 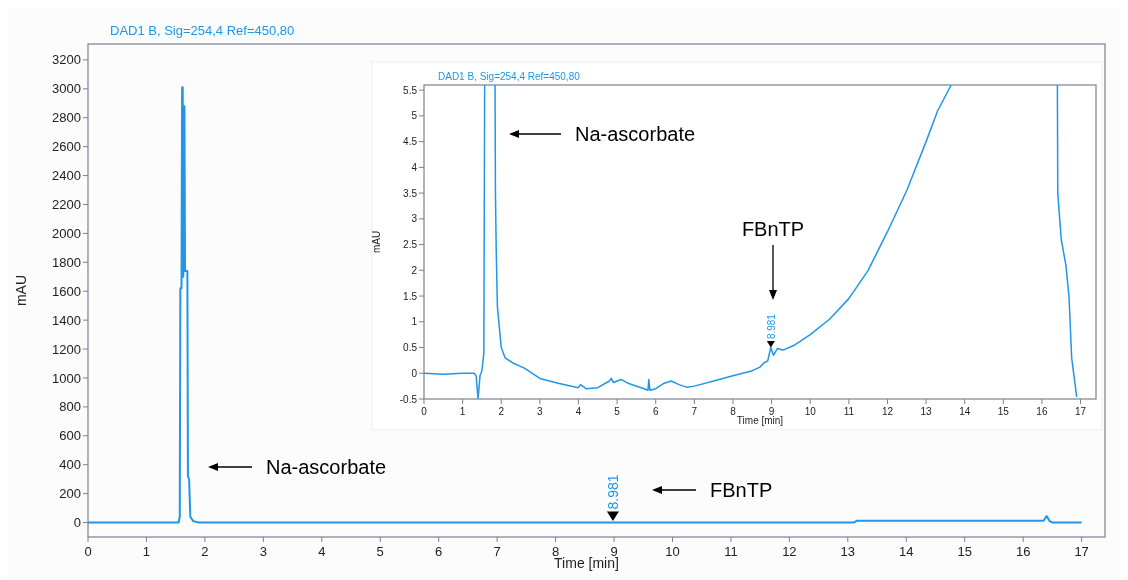 I want to click on y-tick-label: 3.5, so click(x=410, y=193).